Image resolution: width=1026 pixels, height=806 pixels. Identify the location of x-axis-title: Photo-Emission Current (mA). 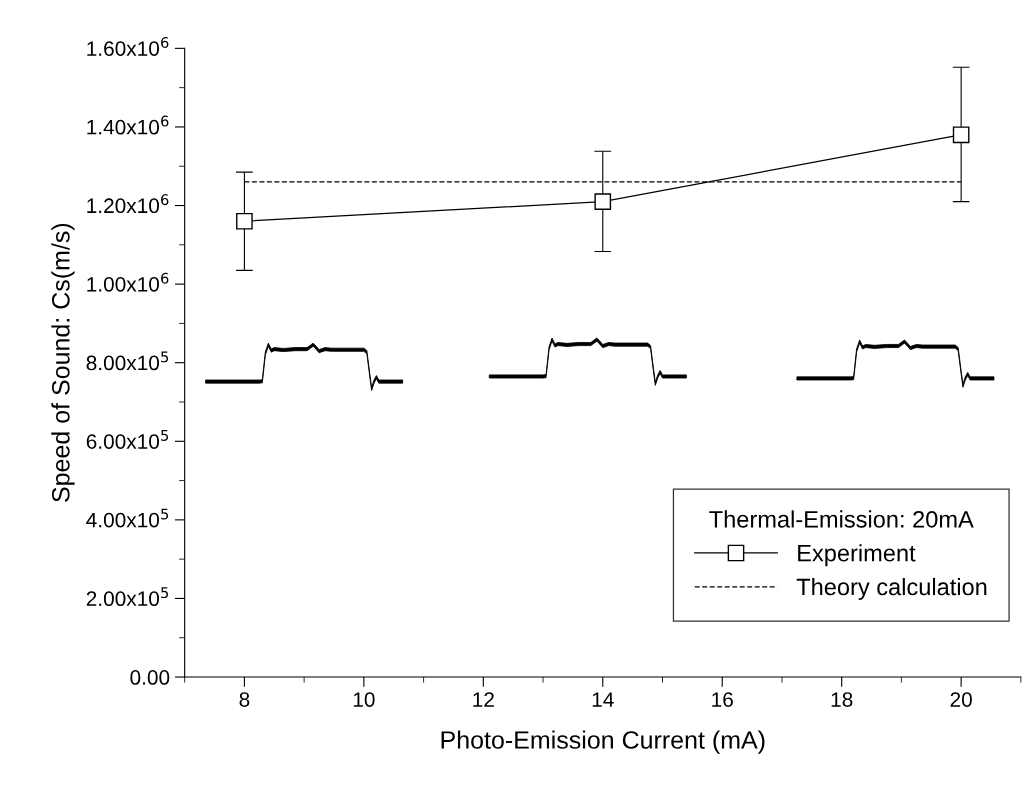
(603, 742).